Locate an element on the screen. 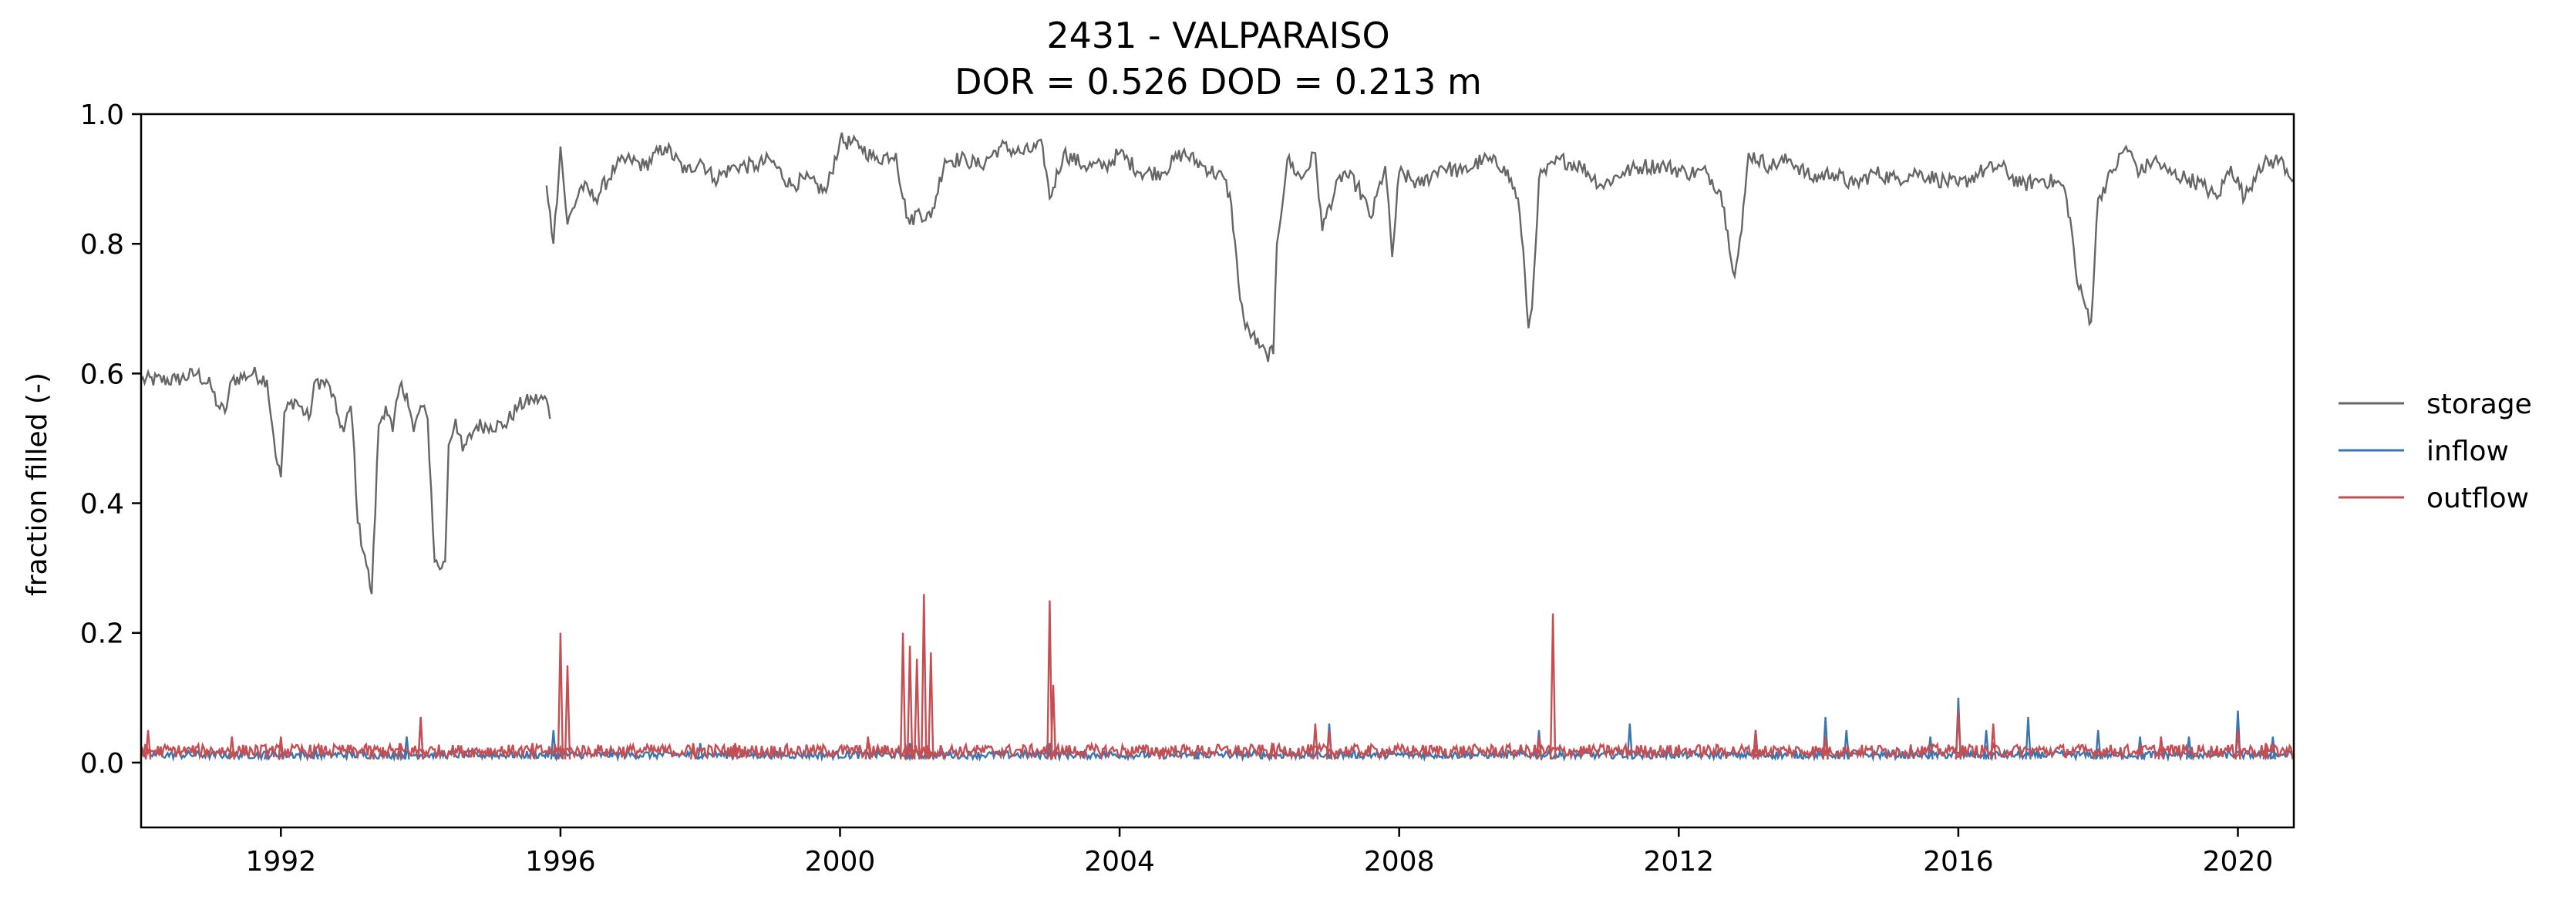 This screenshot has width=2576, height=903. legend: storage inflow outflow is located at coordinates (2436, 451).